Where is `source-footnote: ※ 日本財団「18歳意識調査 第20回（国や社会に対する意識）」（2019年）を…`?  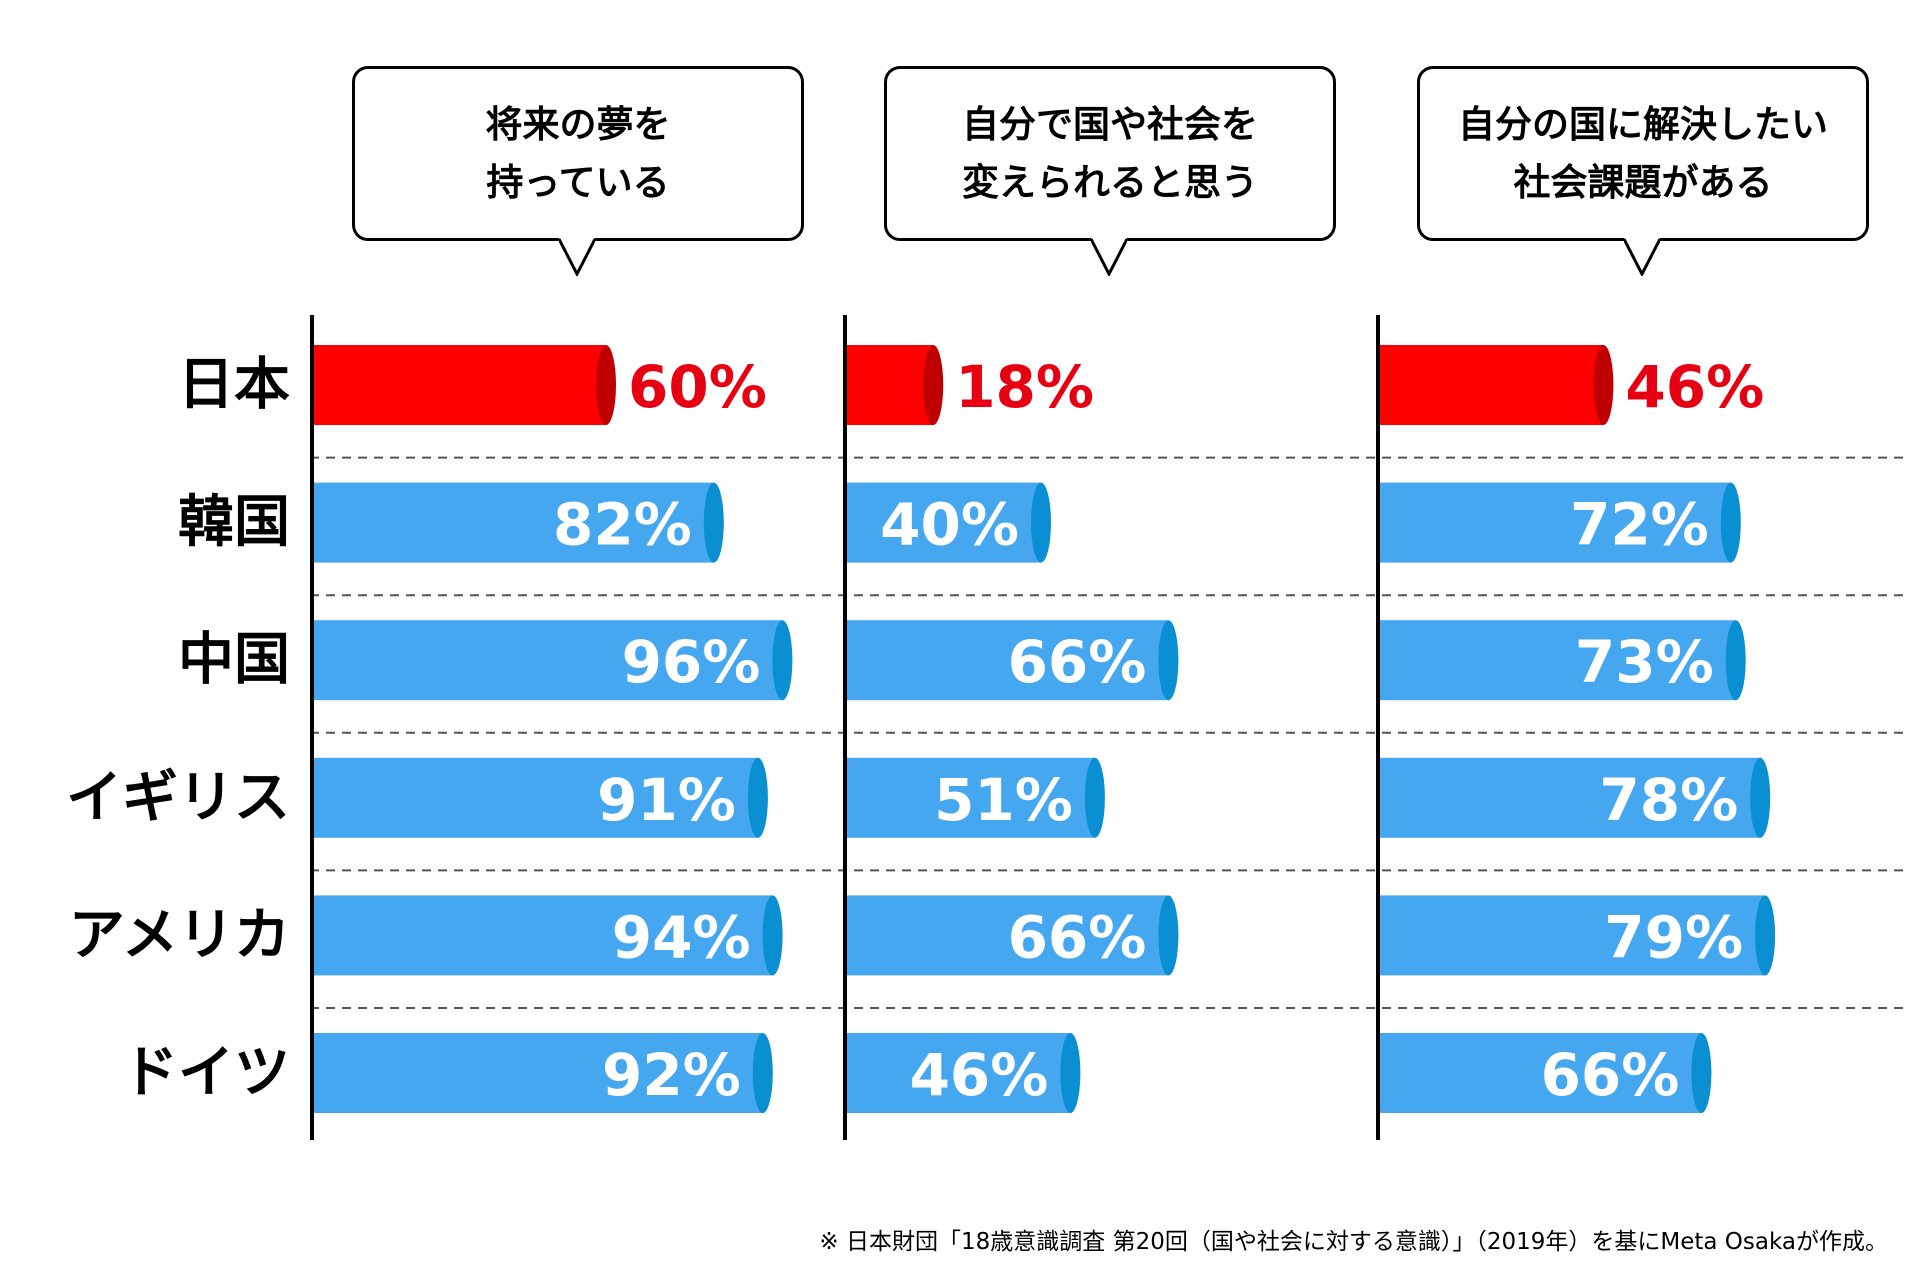 source-footnote: ※ 日本財団「18歳意識調査 第20回（国や社会に対する意識）」（2019年）を… is located at coordinates (1353, 1242).